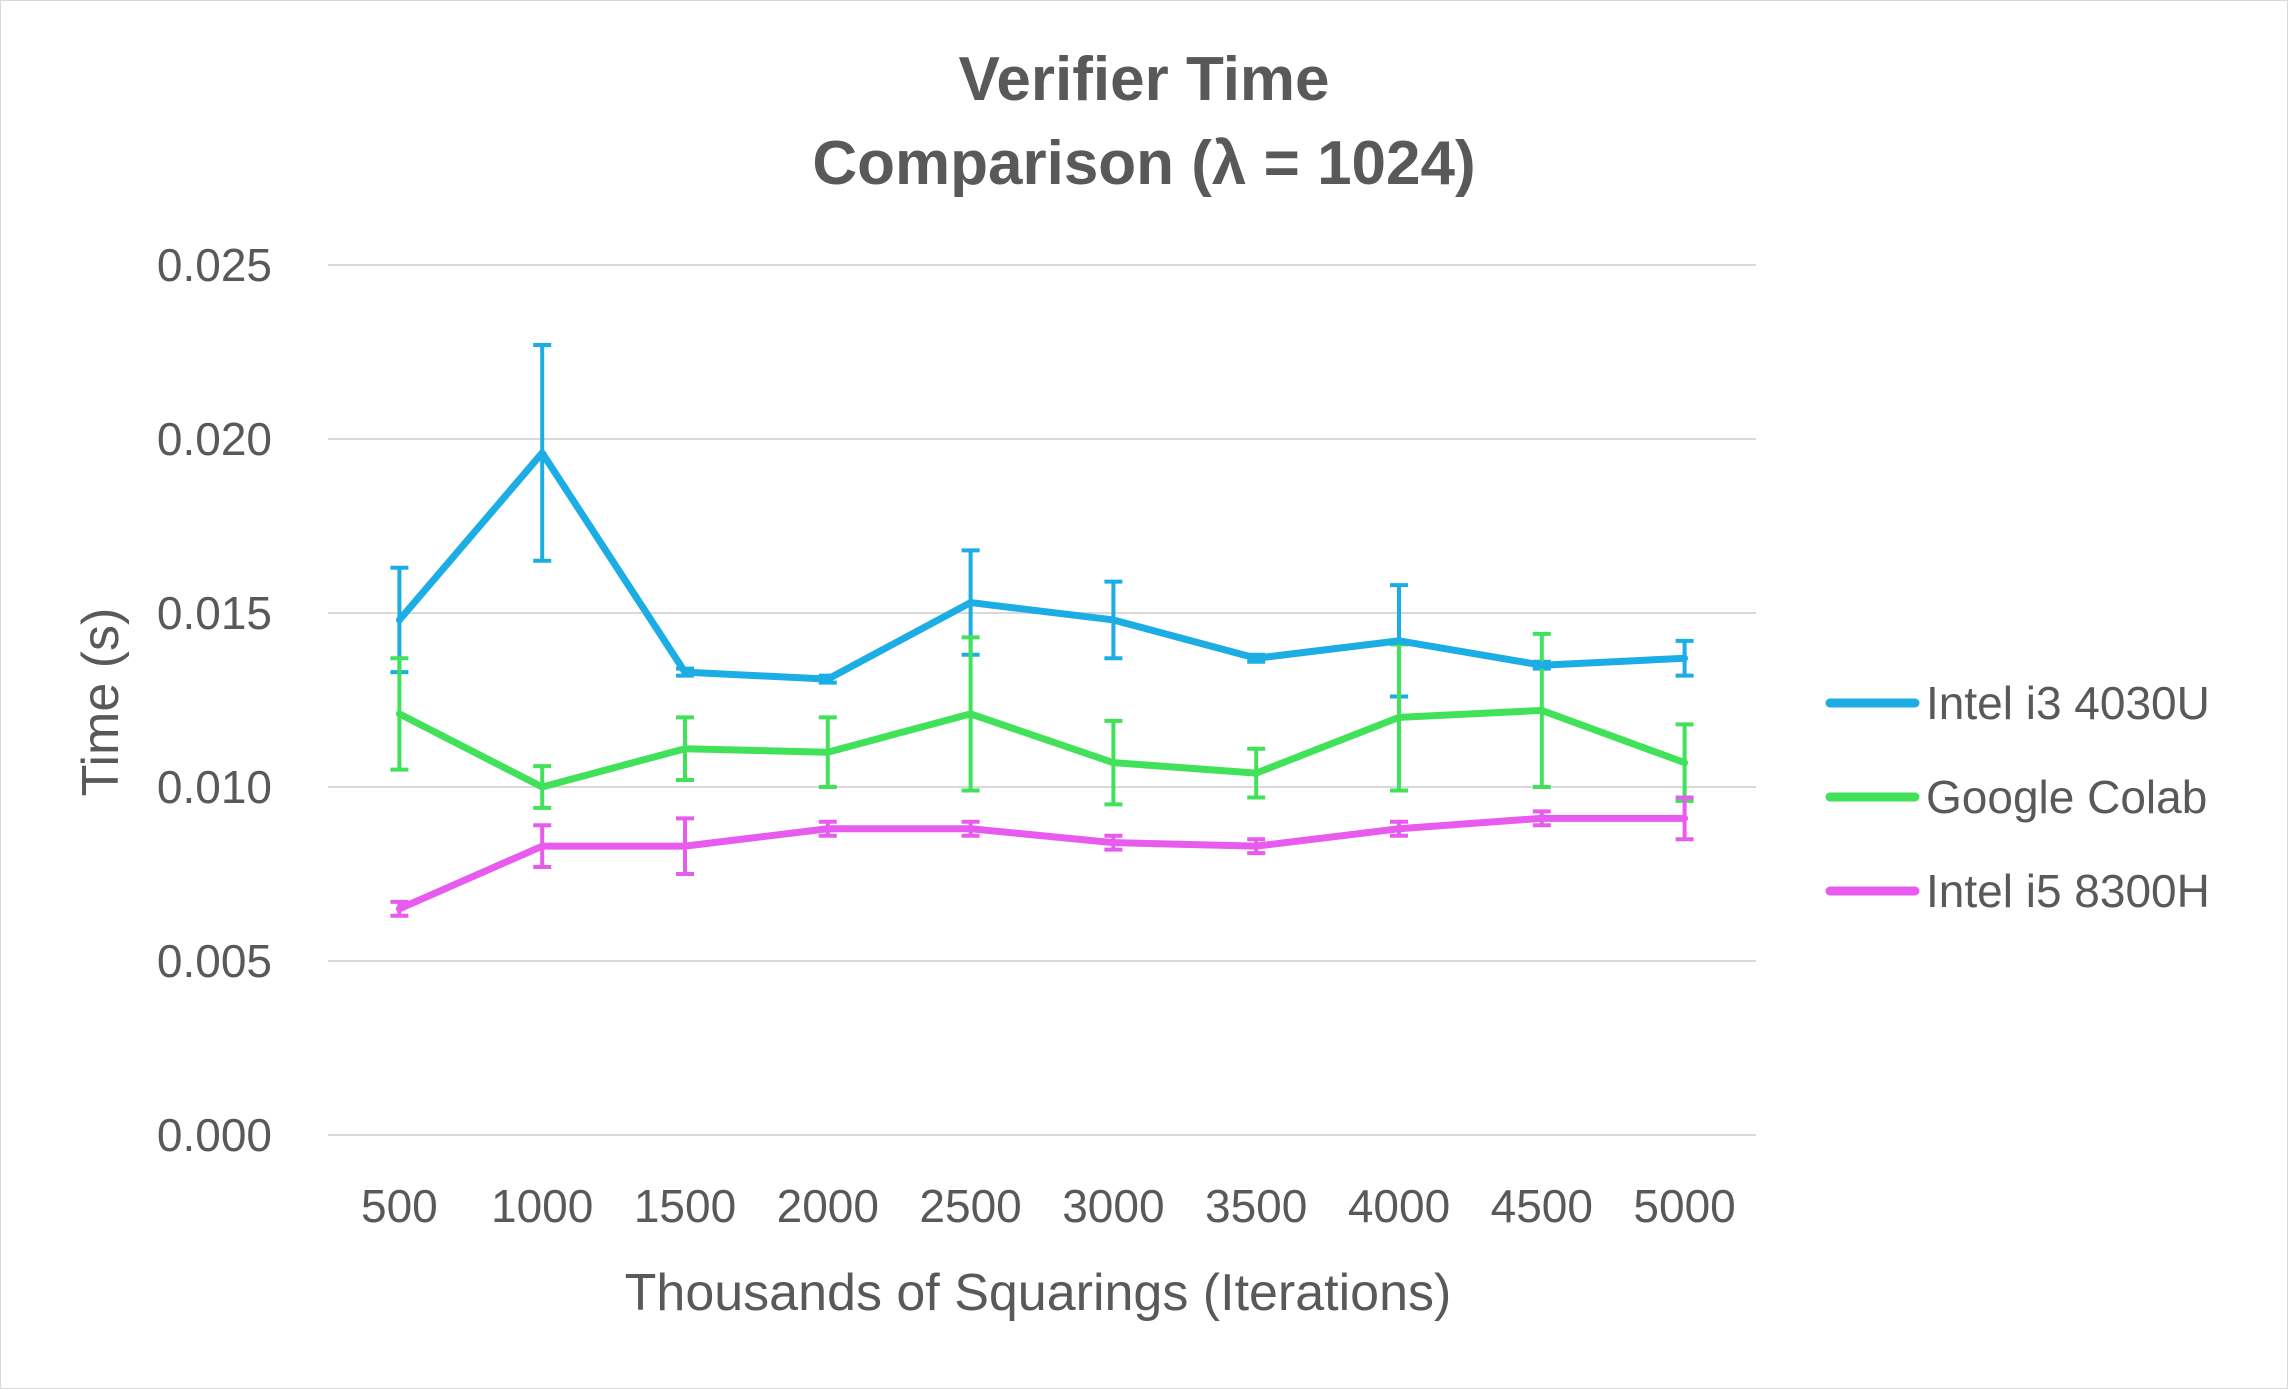 The height and width of the screenshot is (1389, 2288). I want to click on series-line-google-colab, so click(1042, 748).